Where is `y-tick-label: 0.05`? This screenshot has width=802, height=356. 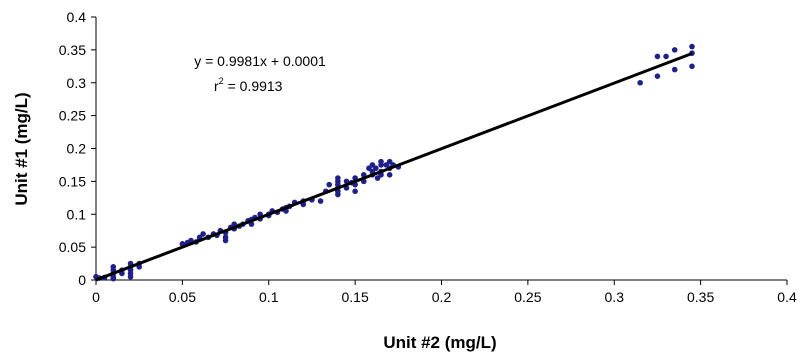
y-tick-label: 0.05 is located at coordinates (72, 247).